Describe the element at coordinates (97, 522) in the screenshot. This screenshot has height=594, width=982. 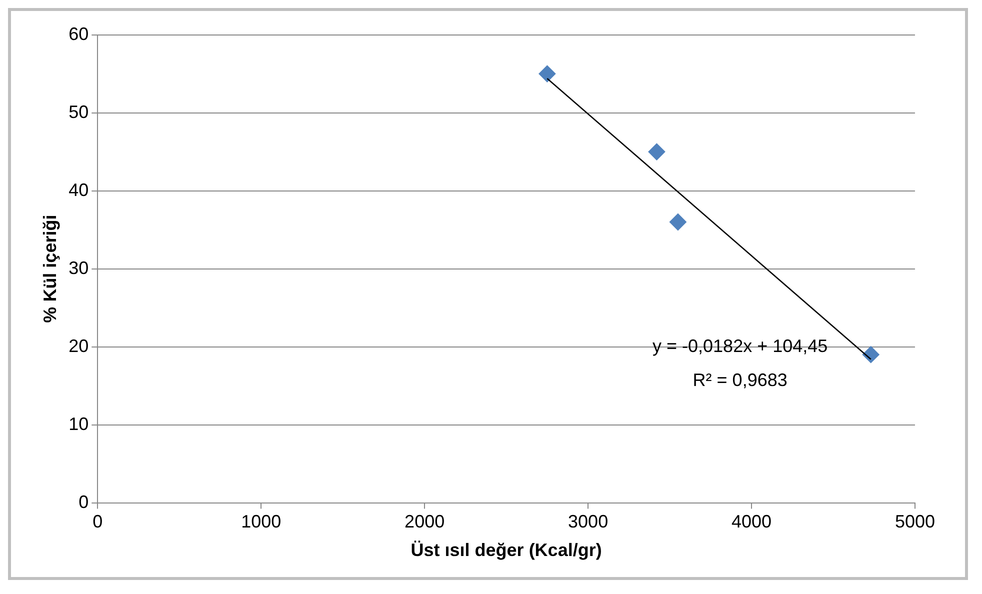
I see `x-tick-label: 0` at that location.